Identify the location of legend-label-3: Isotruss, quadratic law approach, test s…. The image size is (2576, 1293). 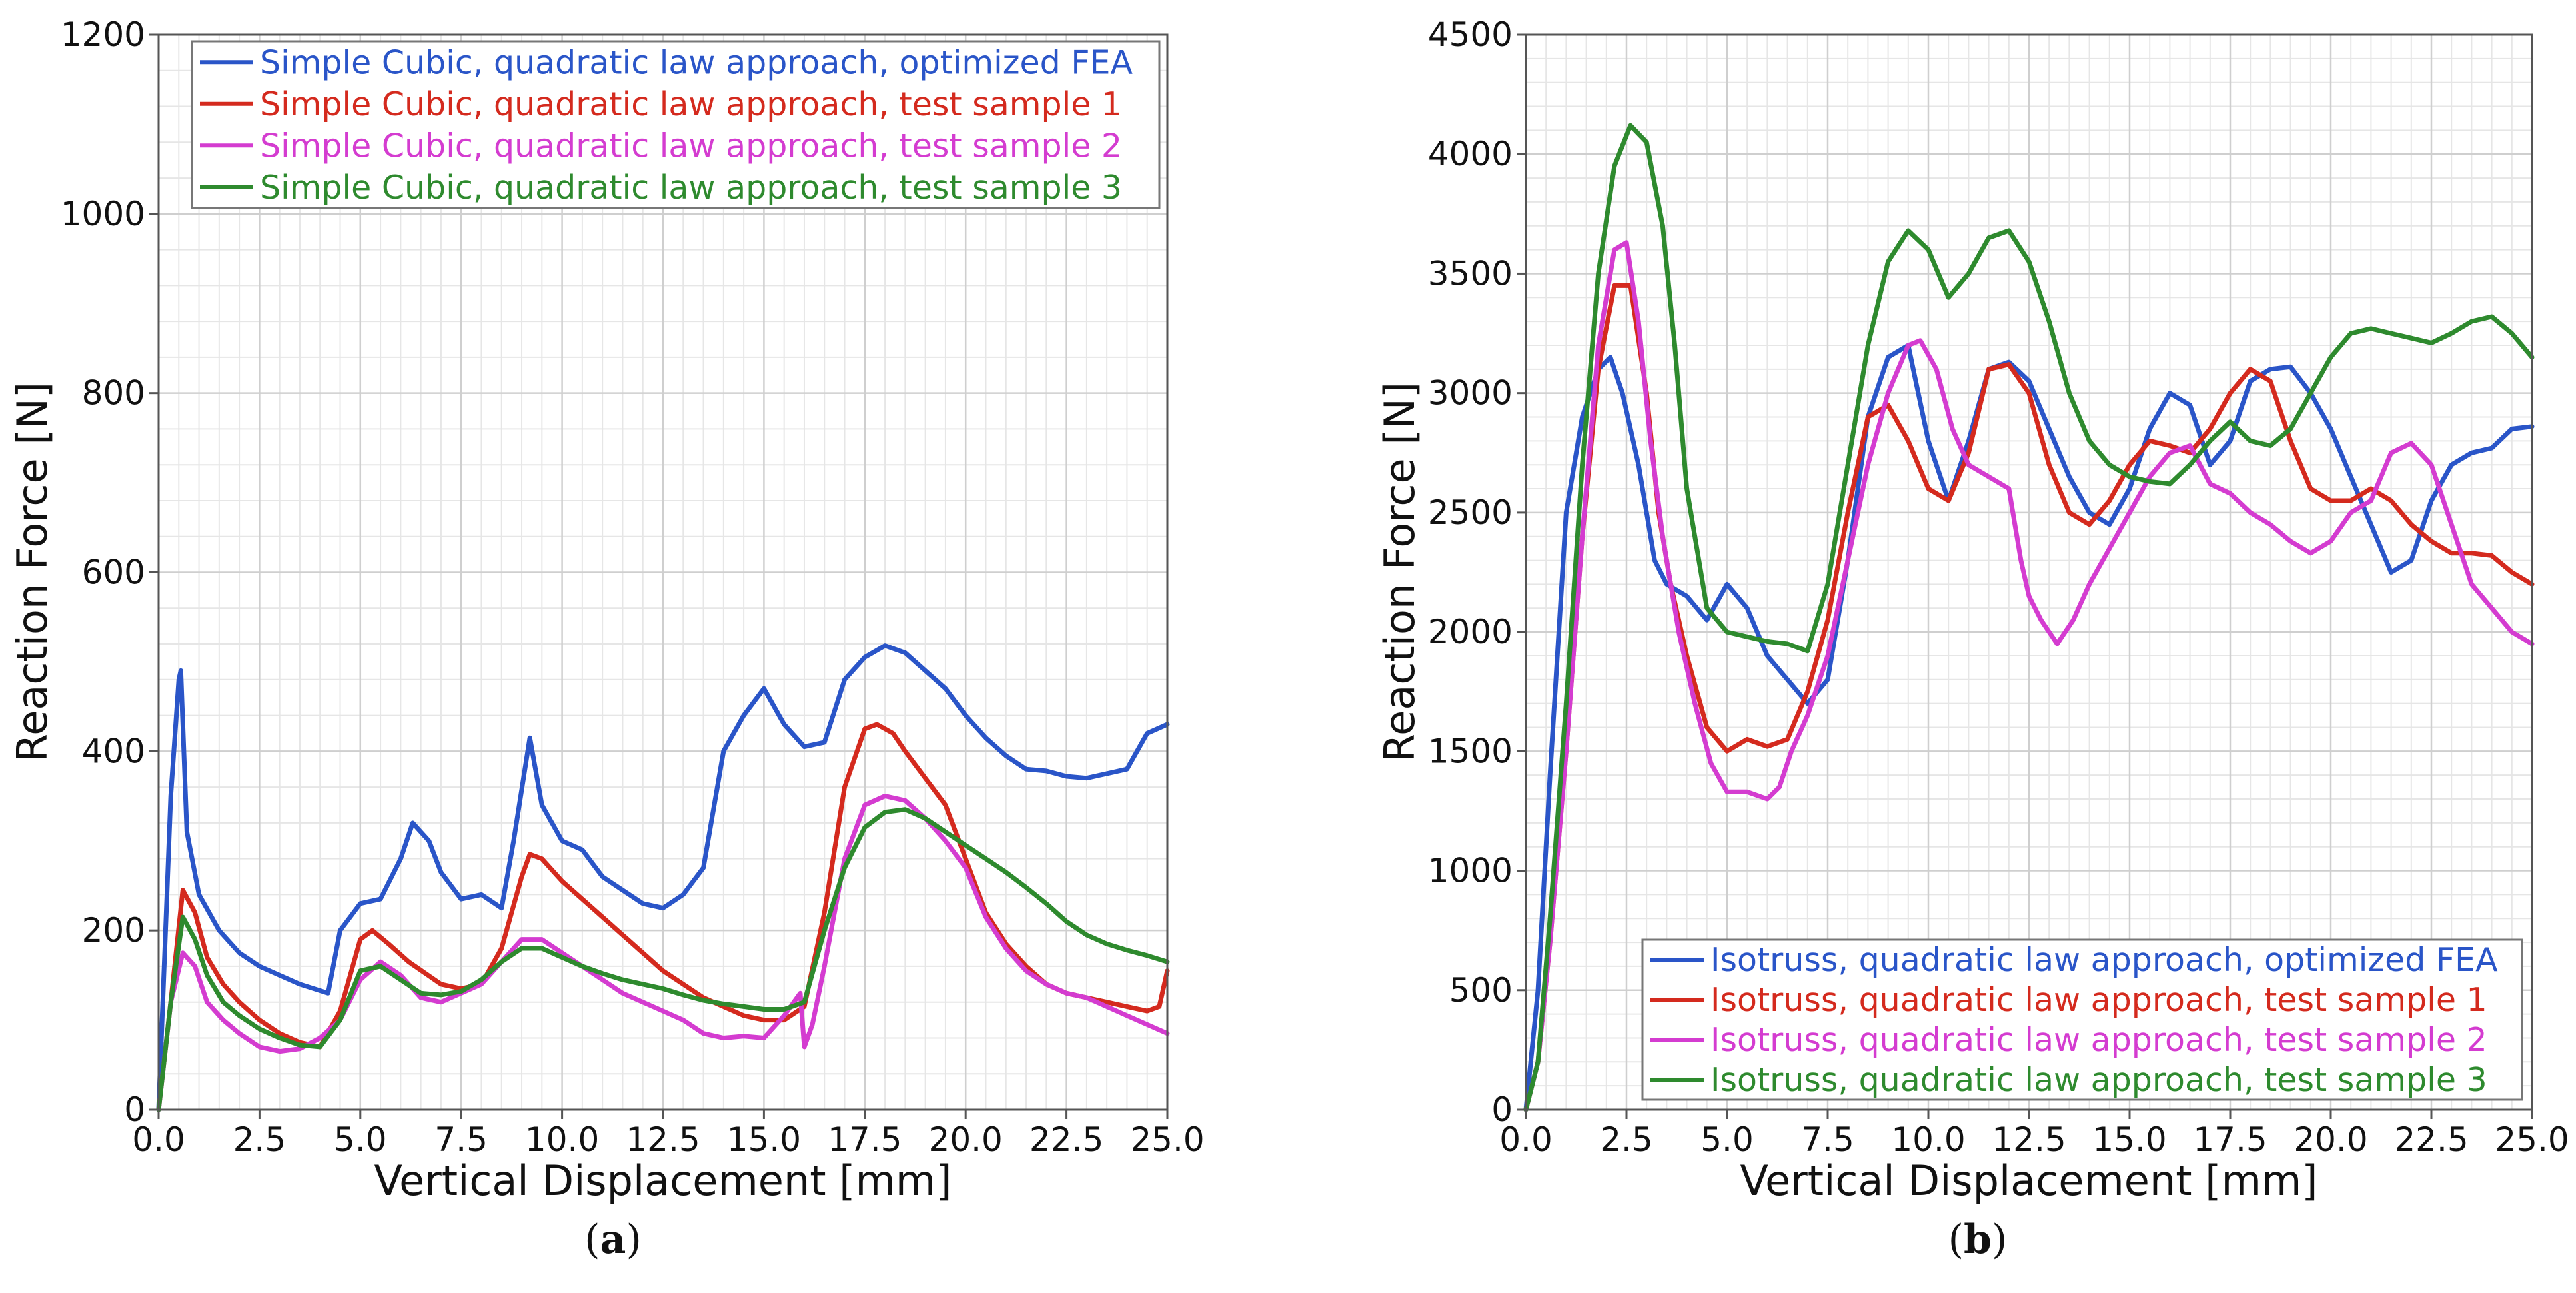
(2098, 1040).